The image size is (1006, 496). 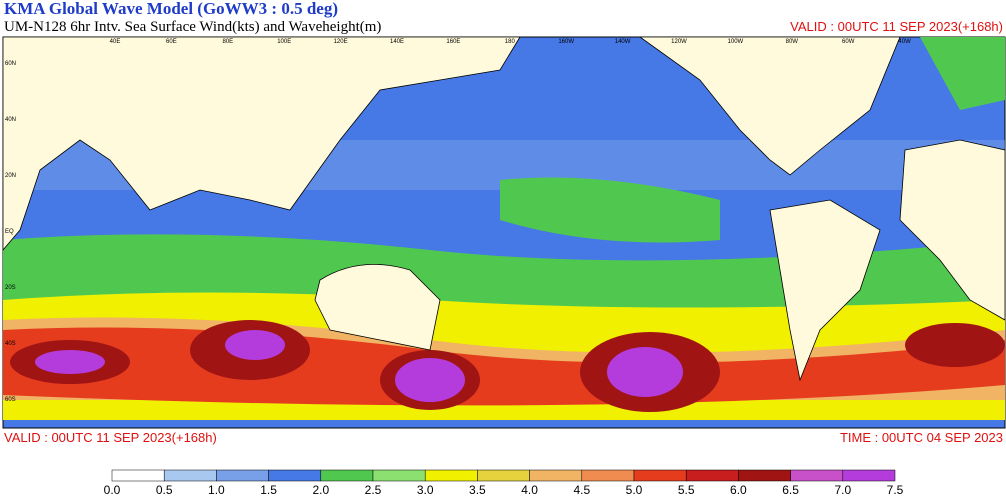 What do you see at coordinates (10, 176) in the screenshot?
I see `lat-label: 20N` at bounding box center [10, 176].